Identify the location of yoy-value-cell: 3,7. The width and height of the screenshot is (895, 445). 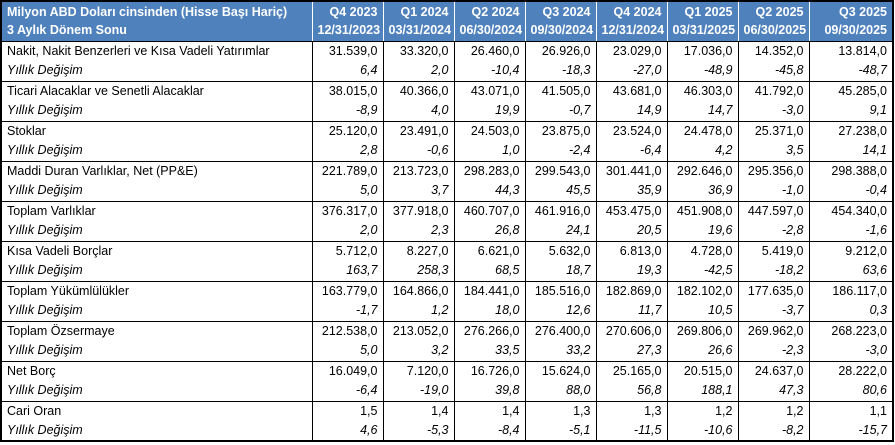
(418, 191).